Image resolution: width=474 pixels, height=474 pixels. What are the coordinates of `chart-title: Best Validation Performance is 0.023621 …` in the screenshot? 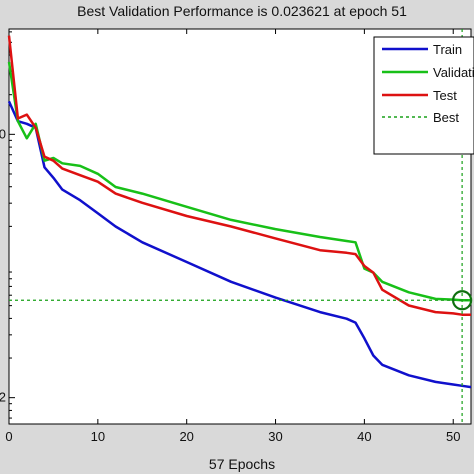 It's located at (242, 11).